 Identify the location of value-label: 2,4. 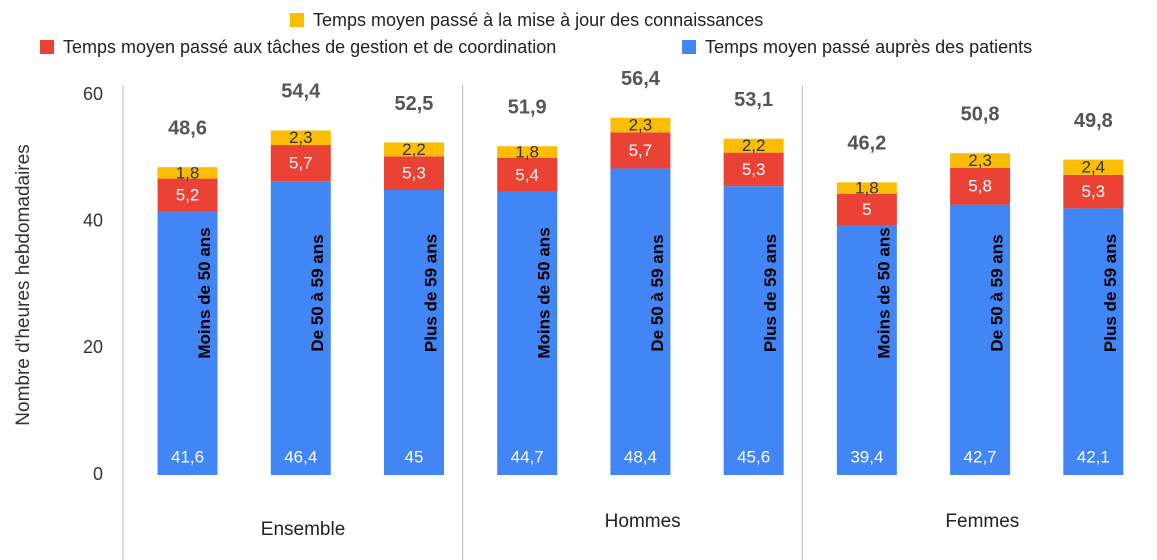
(1093, 167).